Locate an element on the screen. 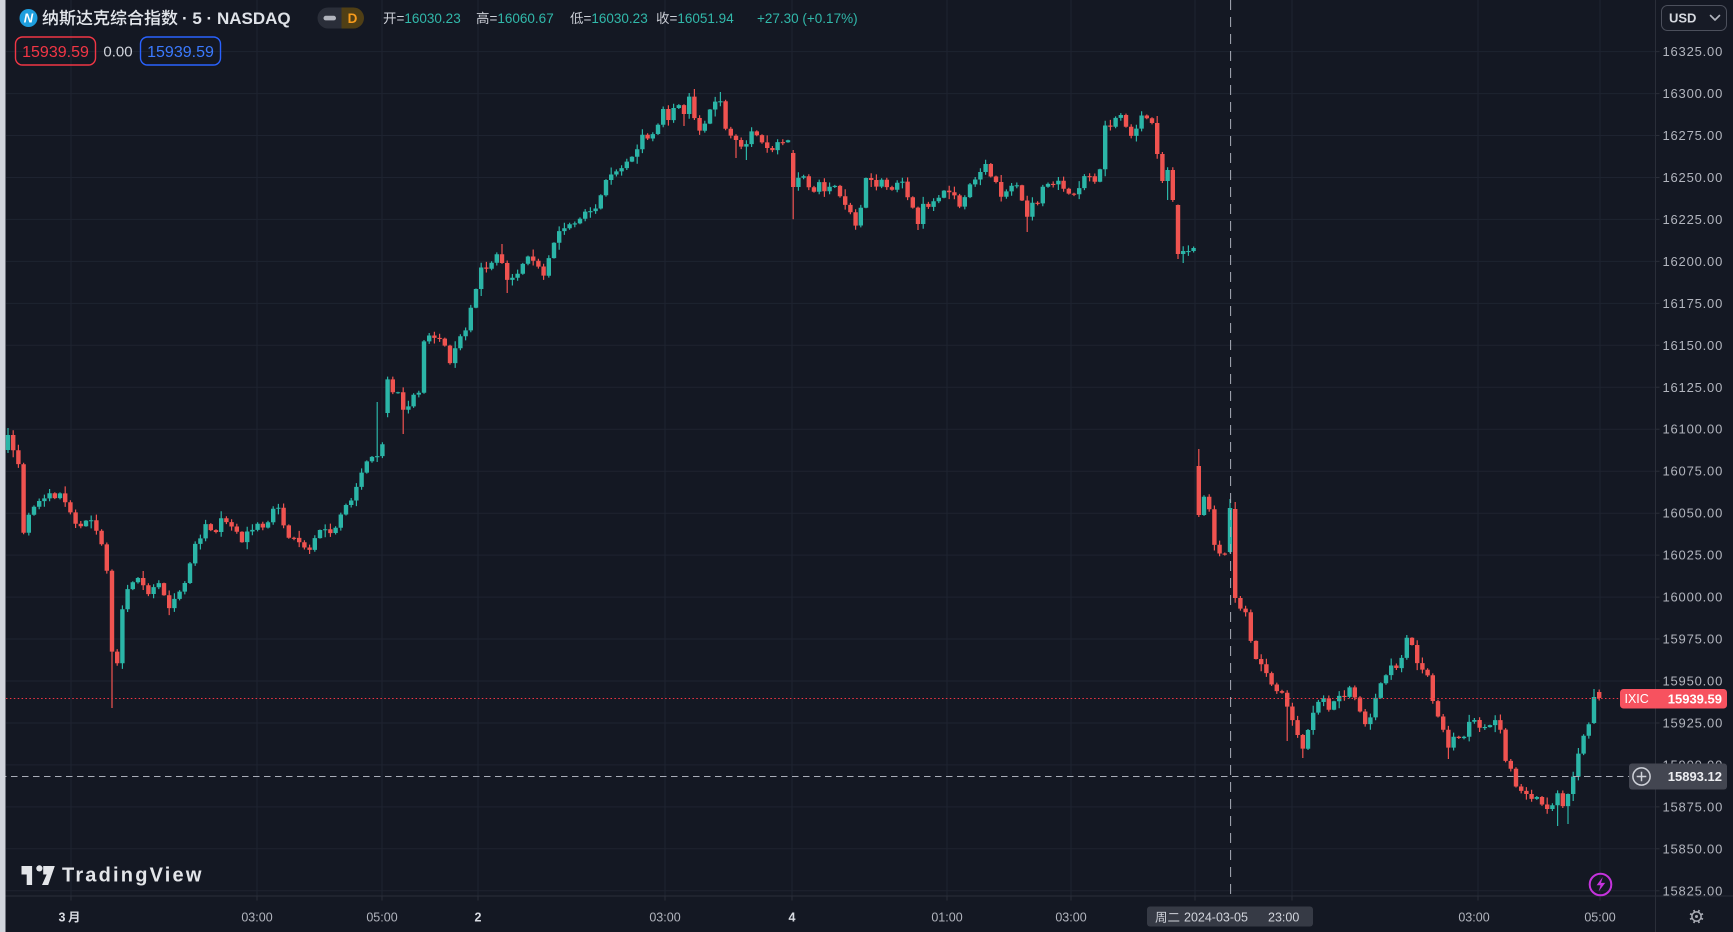 The image size is (1733, 932). svg-text: IXIC is located at coordinates (1637, 699).